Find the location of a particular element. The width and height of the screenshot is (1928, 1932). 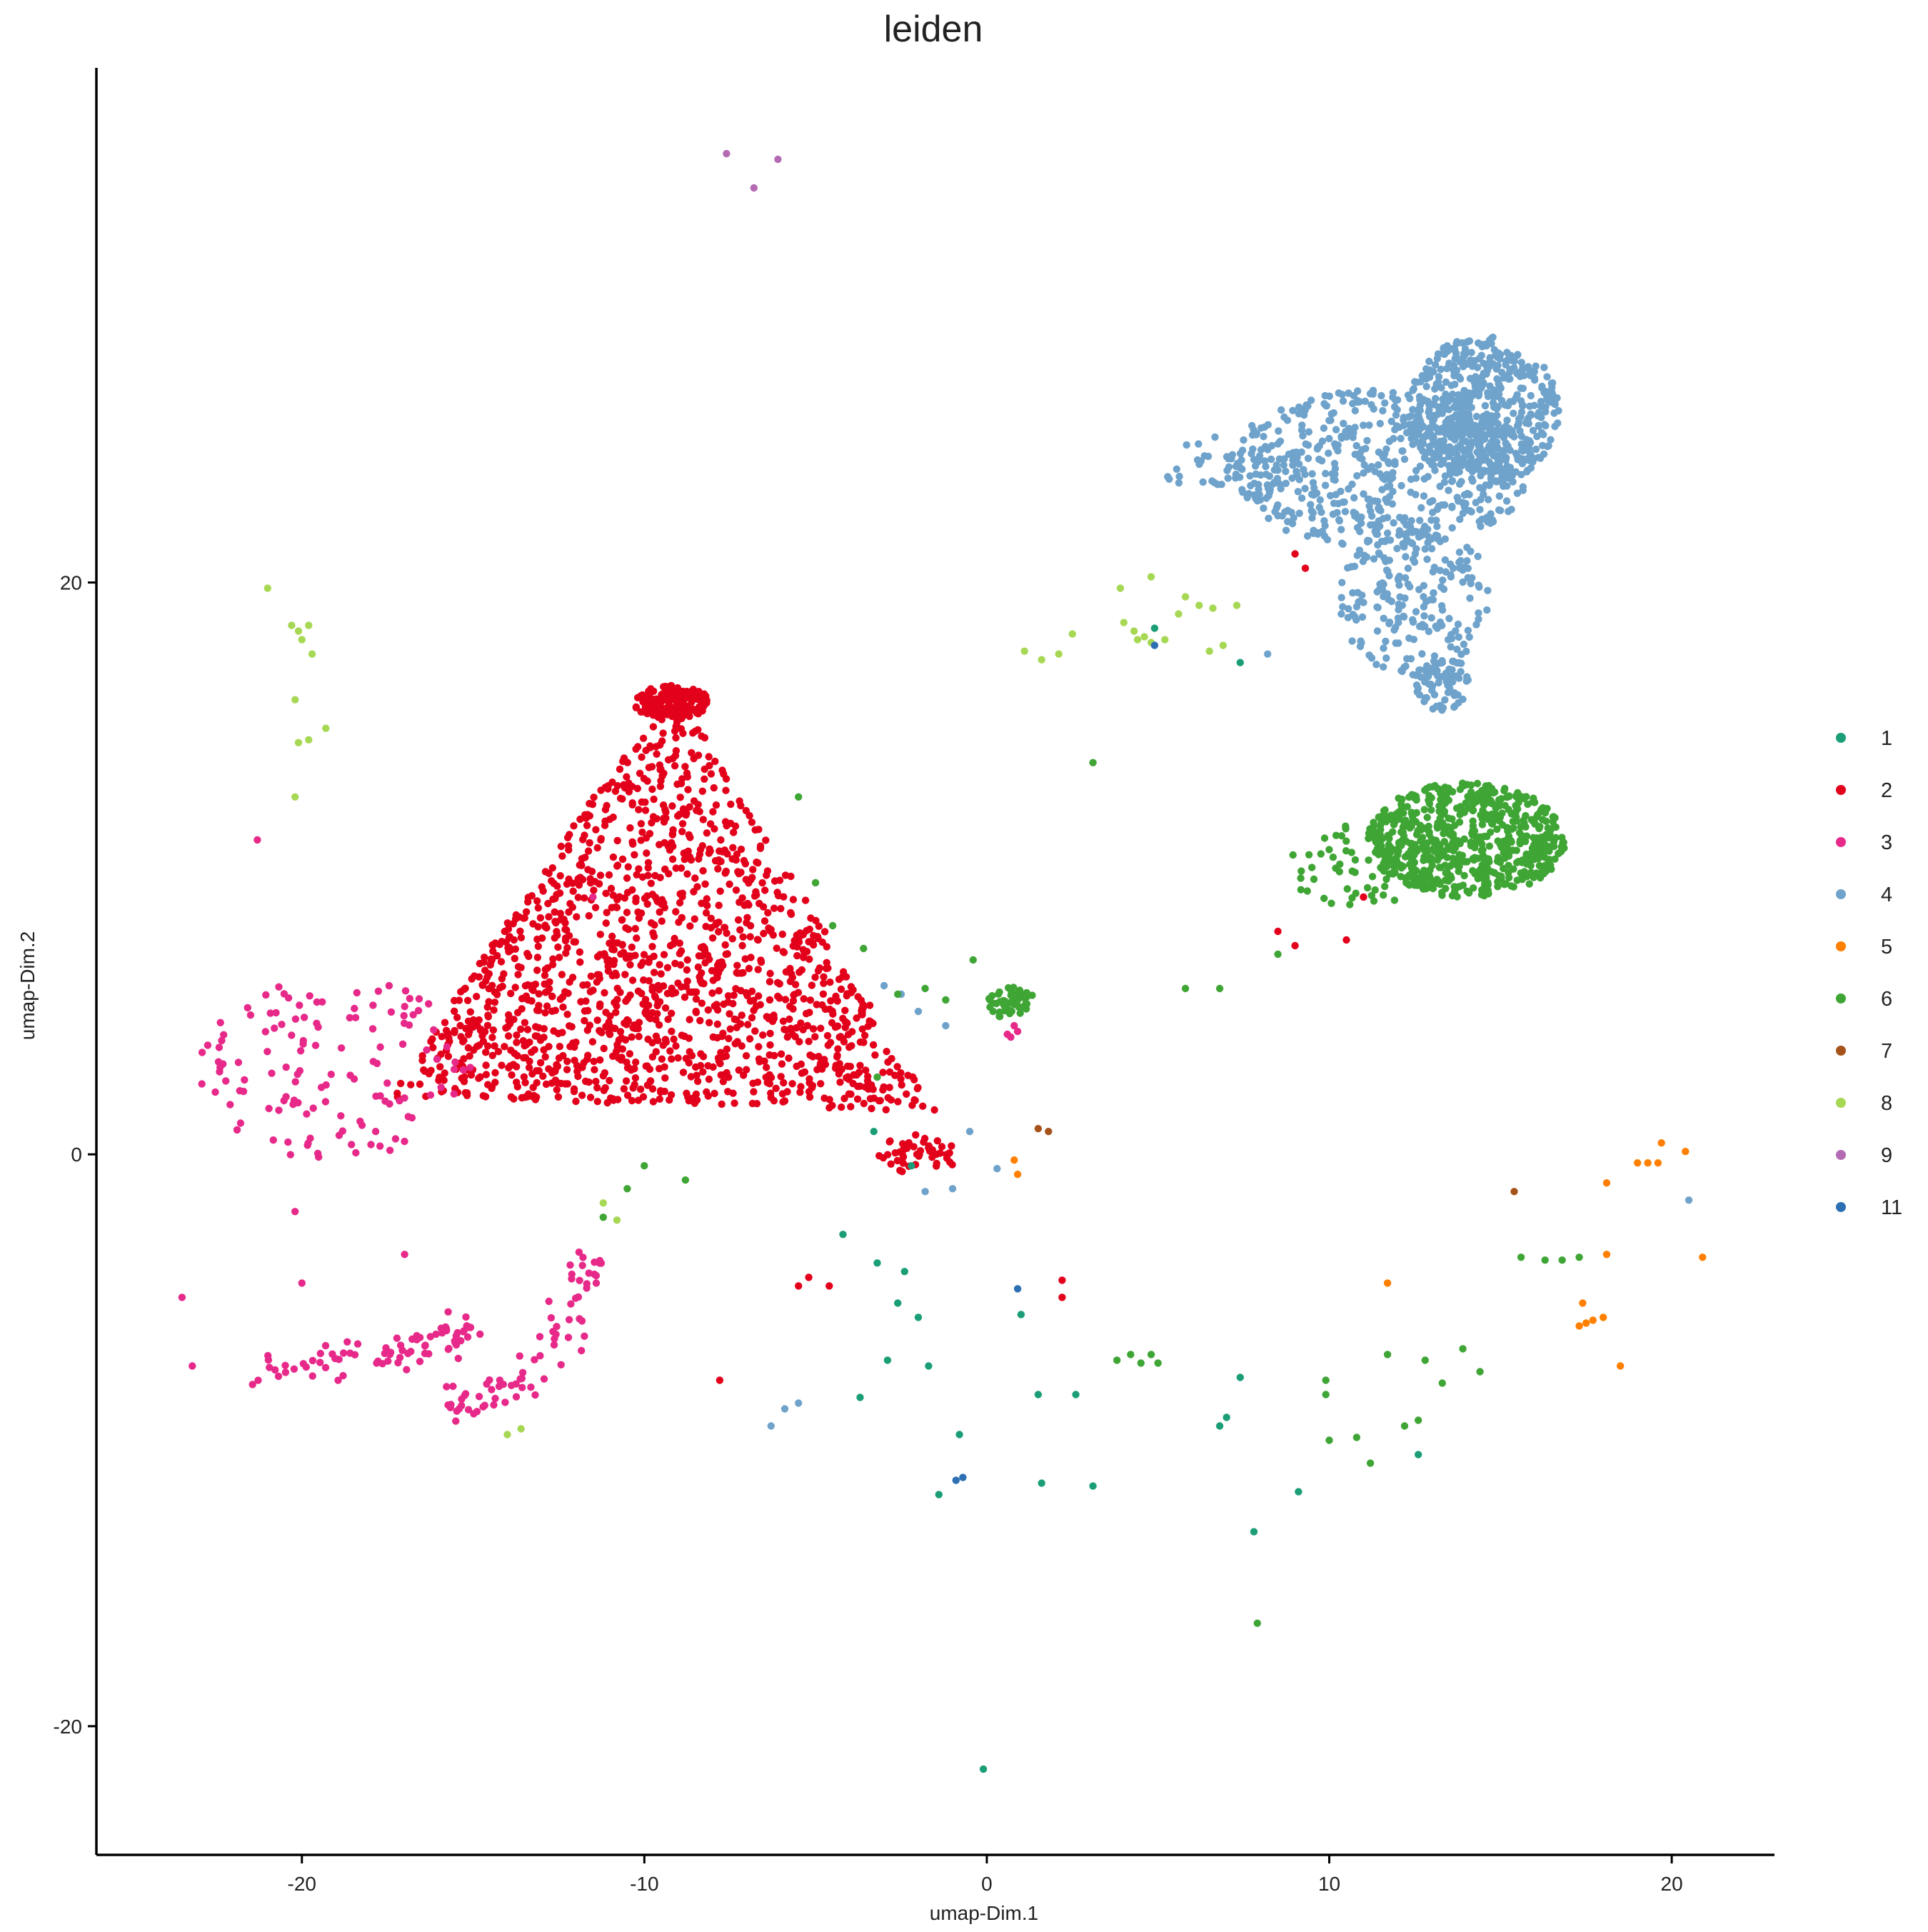

legend-label: 2 is located at coordinates (1886, 790).